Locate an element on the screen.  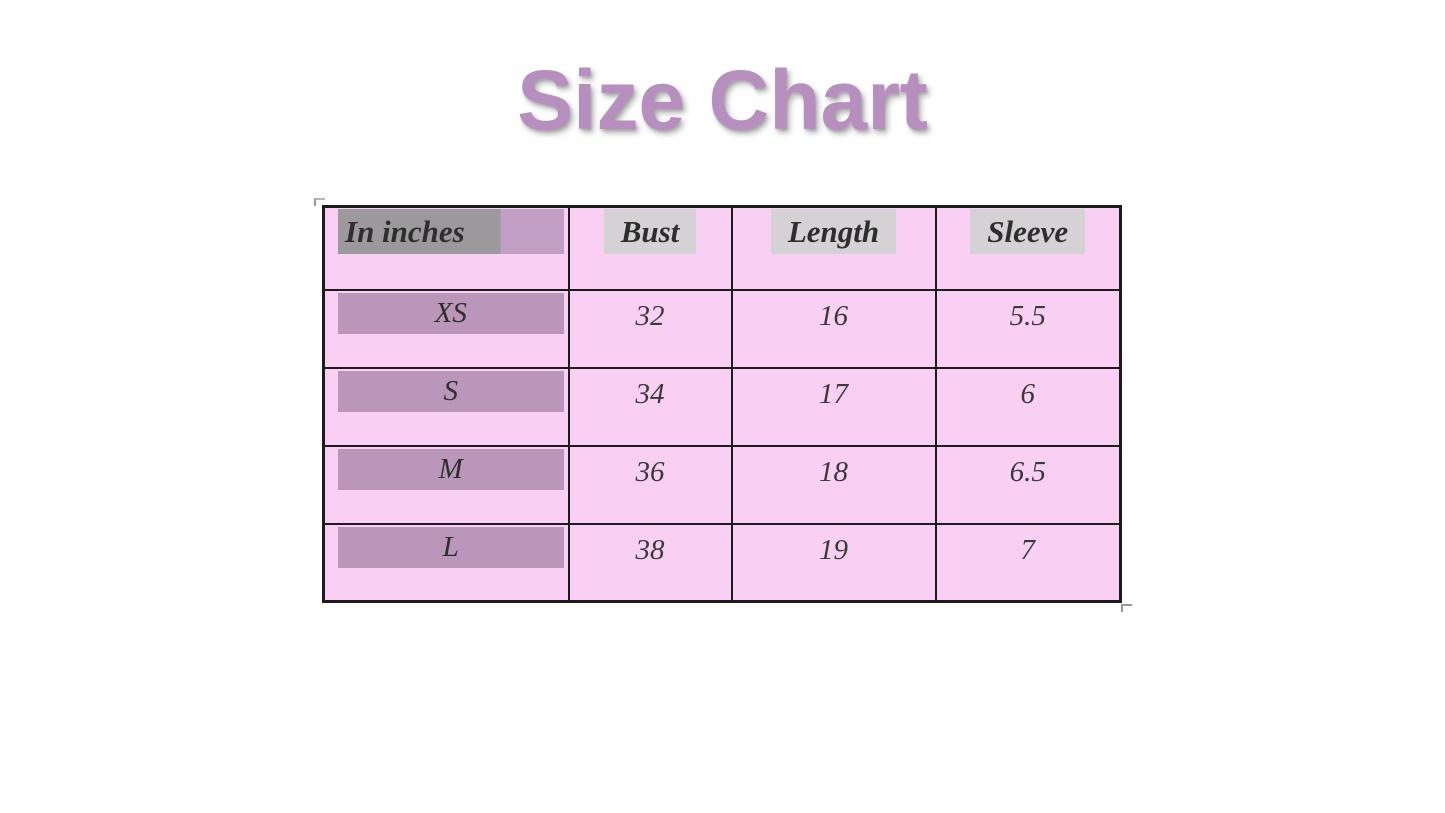
size-cell: XS is located at coordinates (446, 328).